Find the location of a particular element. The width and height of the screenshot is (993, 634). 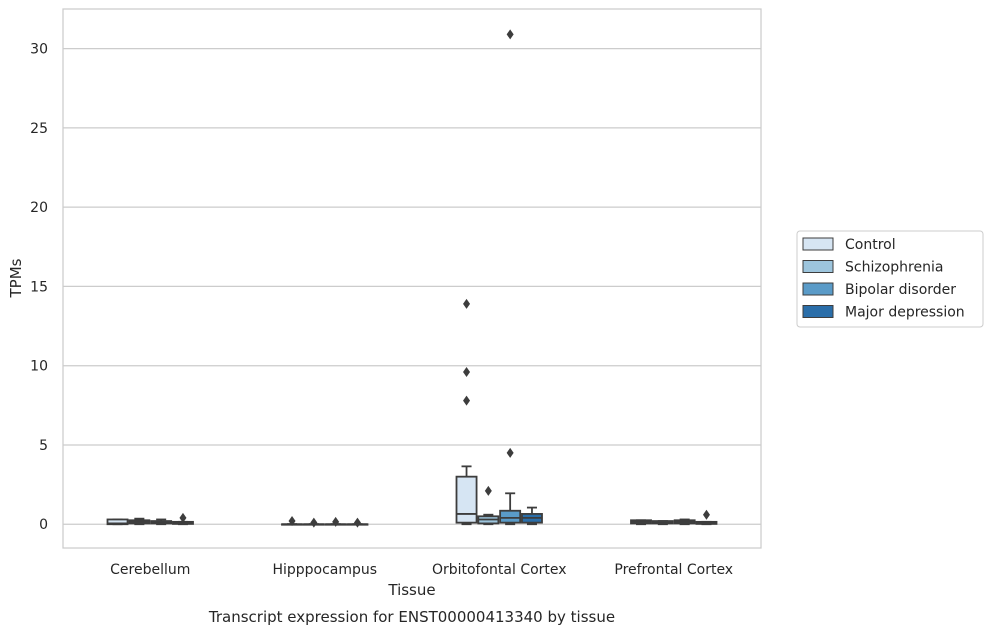

x-tick-label: Orbitofontal Cortex is located at coordinates (499, 570).